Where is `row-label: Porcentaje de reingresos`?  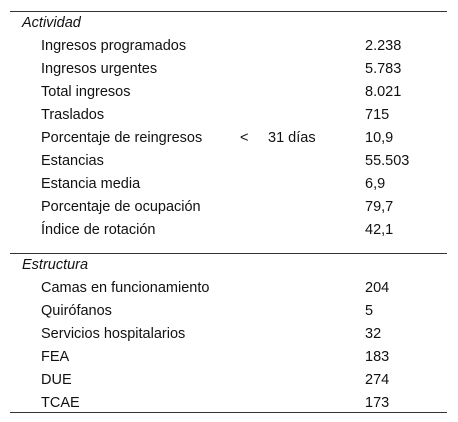 row-label: Porcentaje de reingresos is located at coordinates (122, 138).